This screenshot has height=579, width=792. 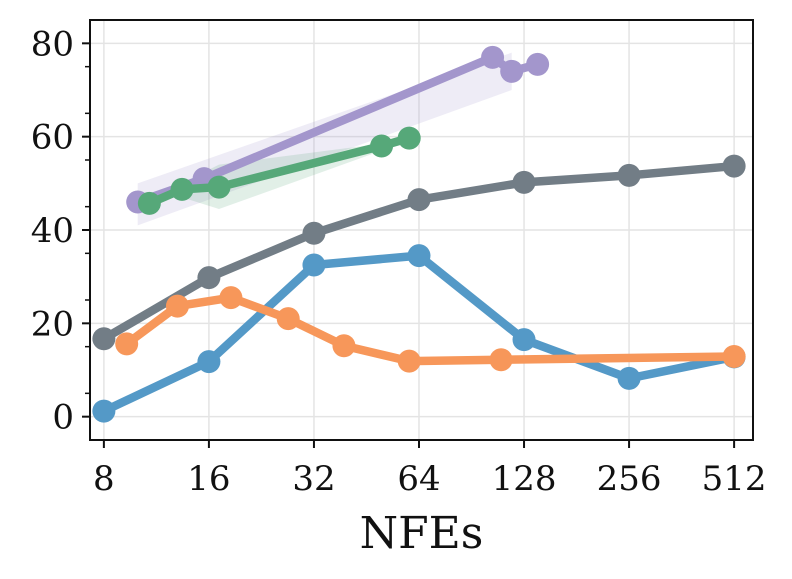 I want to click on y-tick-label: 80, so click(x=52, y=44).